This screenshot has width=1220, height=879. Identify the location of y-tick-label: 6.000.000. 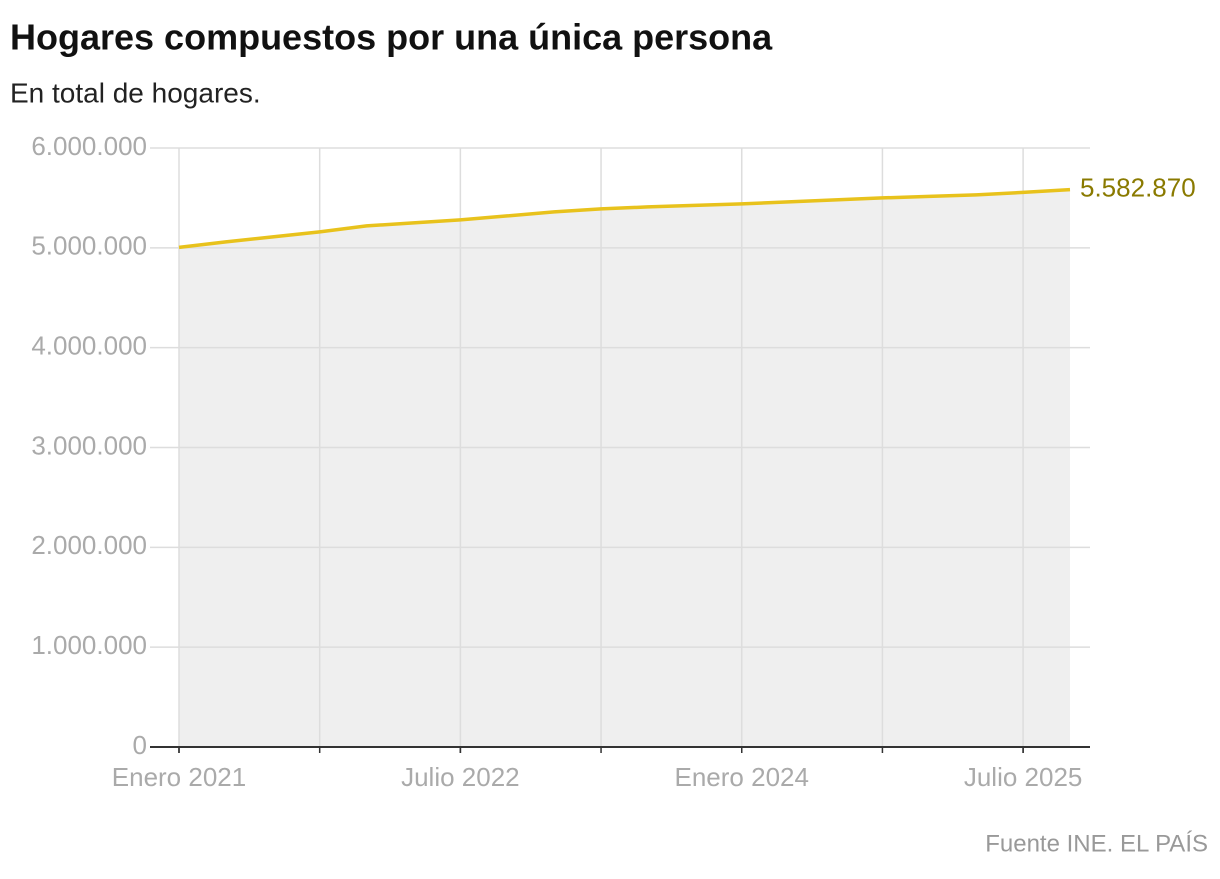
(89, 146).